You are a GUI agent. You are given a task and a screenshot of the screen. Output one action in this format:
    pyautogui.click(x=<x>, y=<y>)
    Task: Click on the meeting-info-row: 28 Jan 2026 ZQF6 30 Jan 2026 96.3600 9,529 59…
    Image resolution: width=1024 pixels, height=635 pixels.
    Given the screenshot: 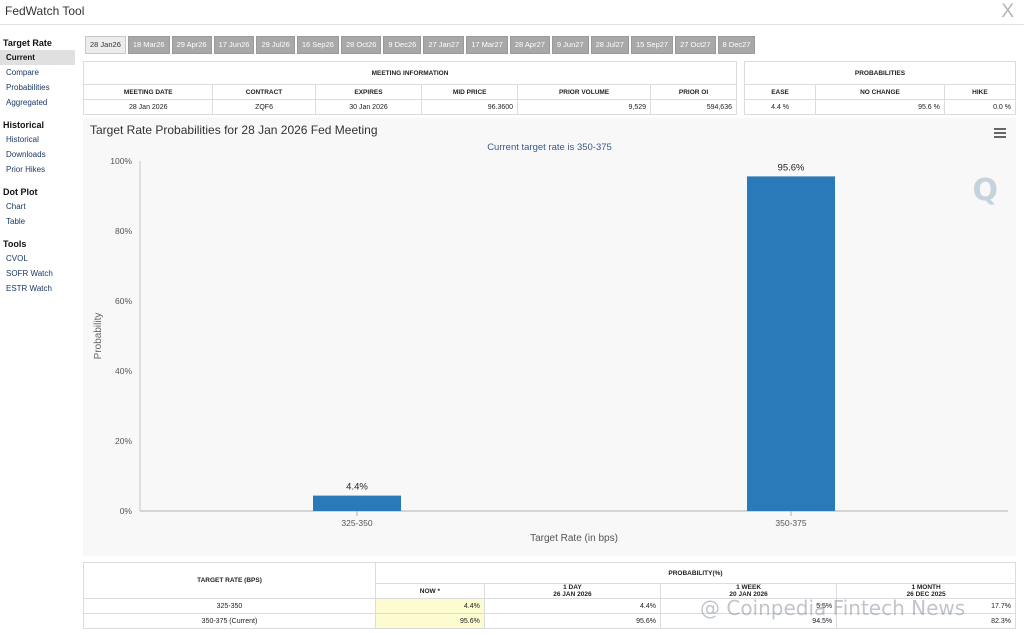 What is the action you would take?
    pyautogui.click(x=409, y=107)
    